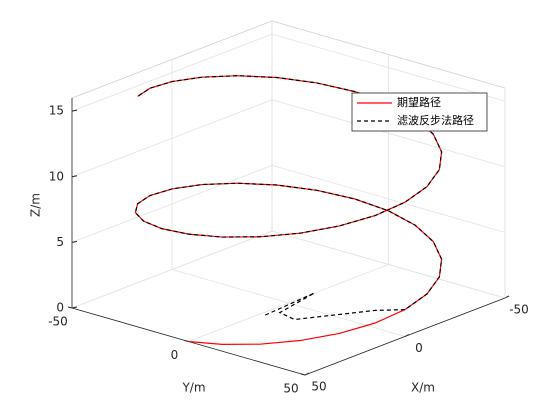 This screenshot has height=420, width=560. What do you see at coordinates (58, 322) in the screenshot?
I see `y-tick-label: -50` at bounding box center [58, 322].